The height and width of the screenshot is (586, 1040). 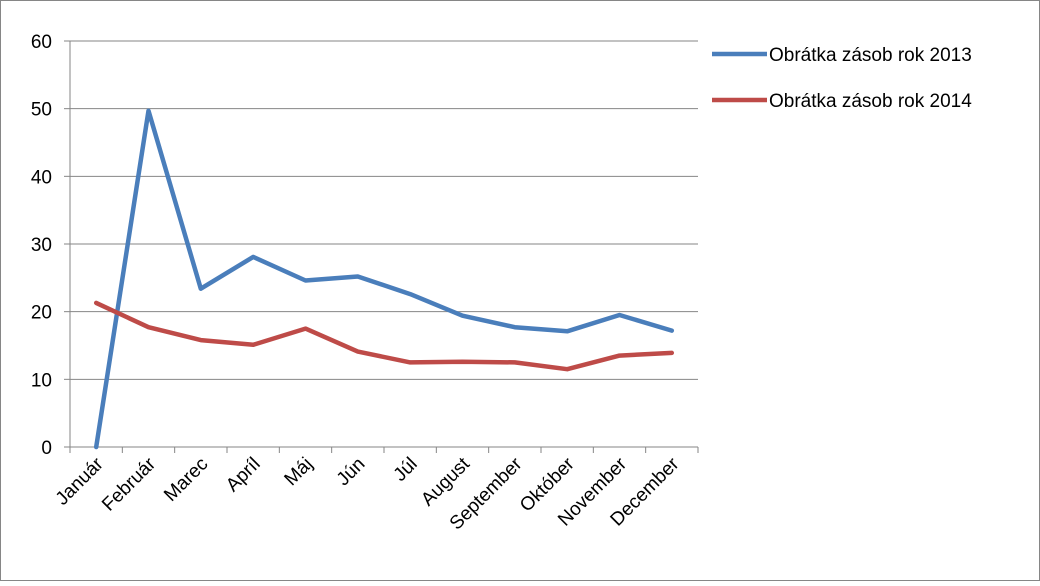 I want to click on y-tick-label: 40, so click(x=41, y=177).